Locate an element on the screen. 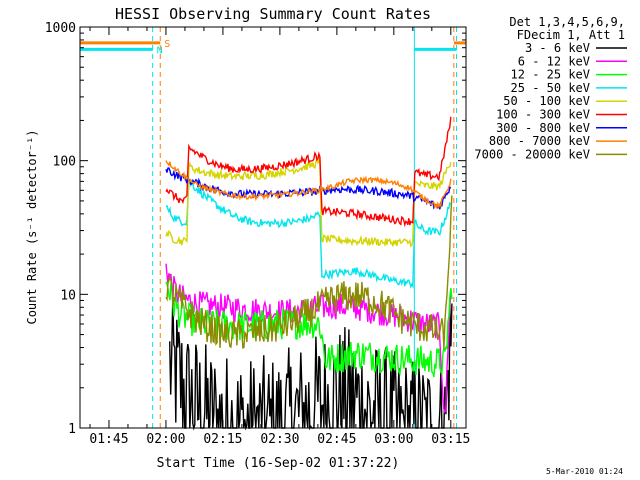  legend-header-line-1: Det 1,3,4,5,6,9, is located at coordinates (567, 22).